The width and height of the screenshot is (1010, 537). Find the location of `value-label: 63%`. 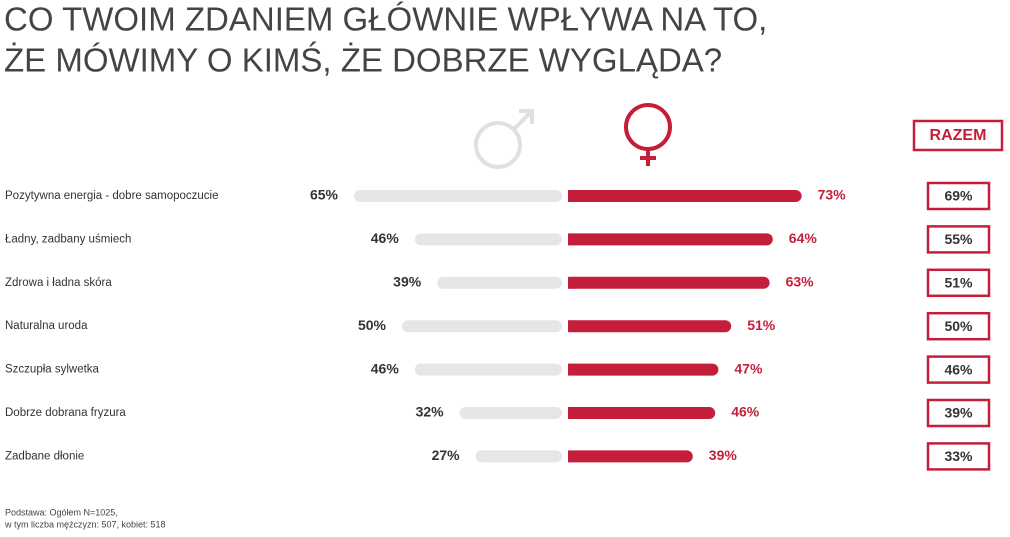

value-label: 63% is located at coordinates (800, 282).